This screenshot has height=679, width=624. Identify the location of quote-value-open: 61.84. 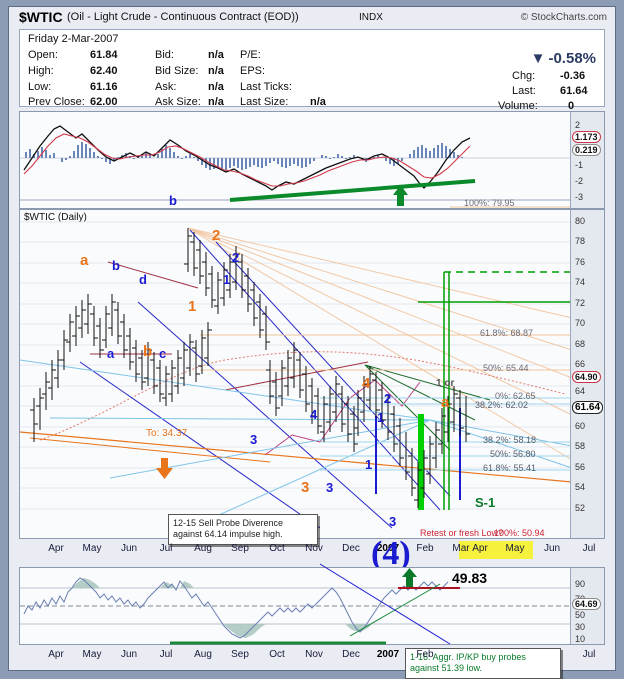
(104, 55).